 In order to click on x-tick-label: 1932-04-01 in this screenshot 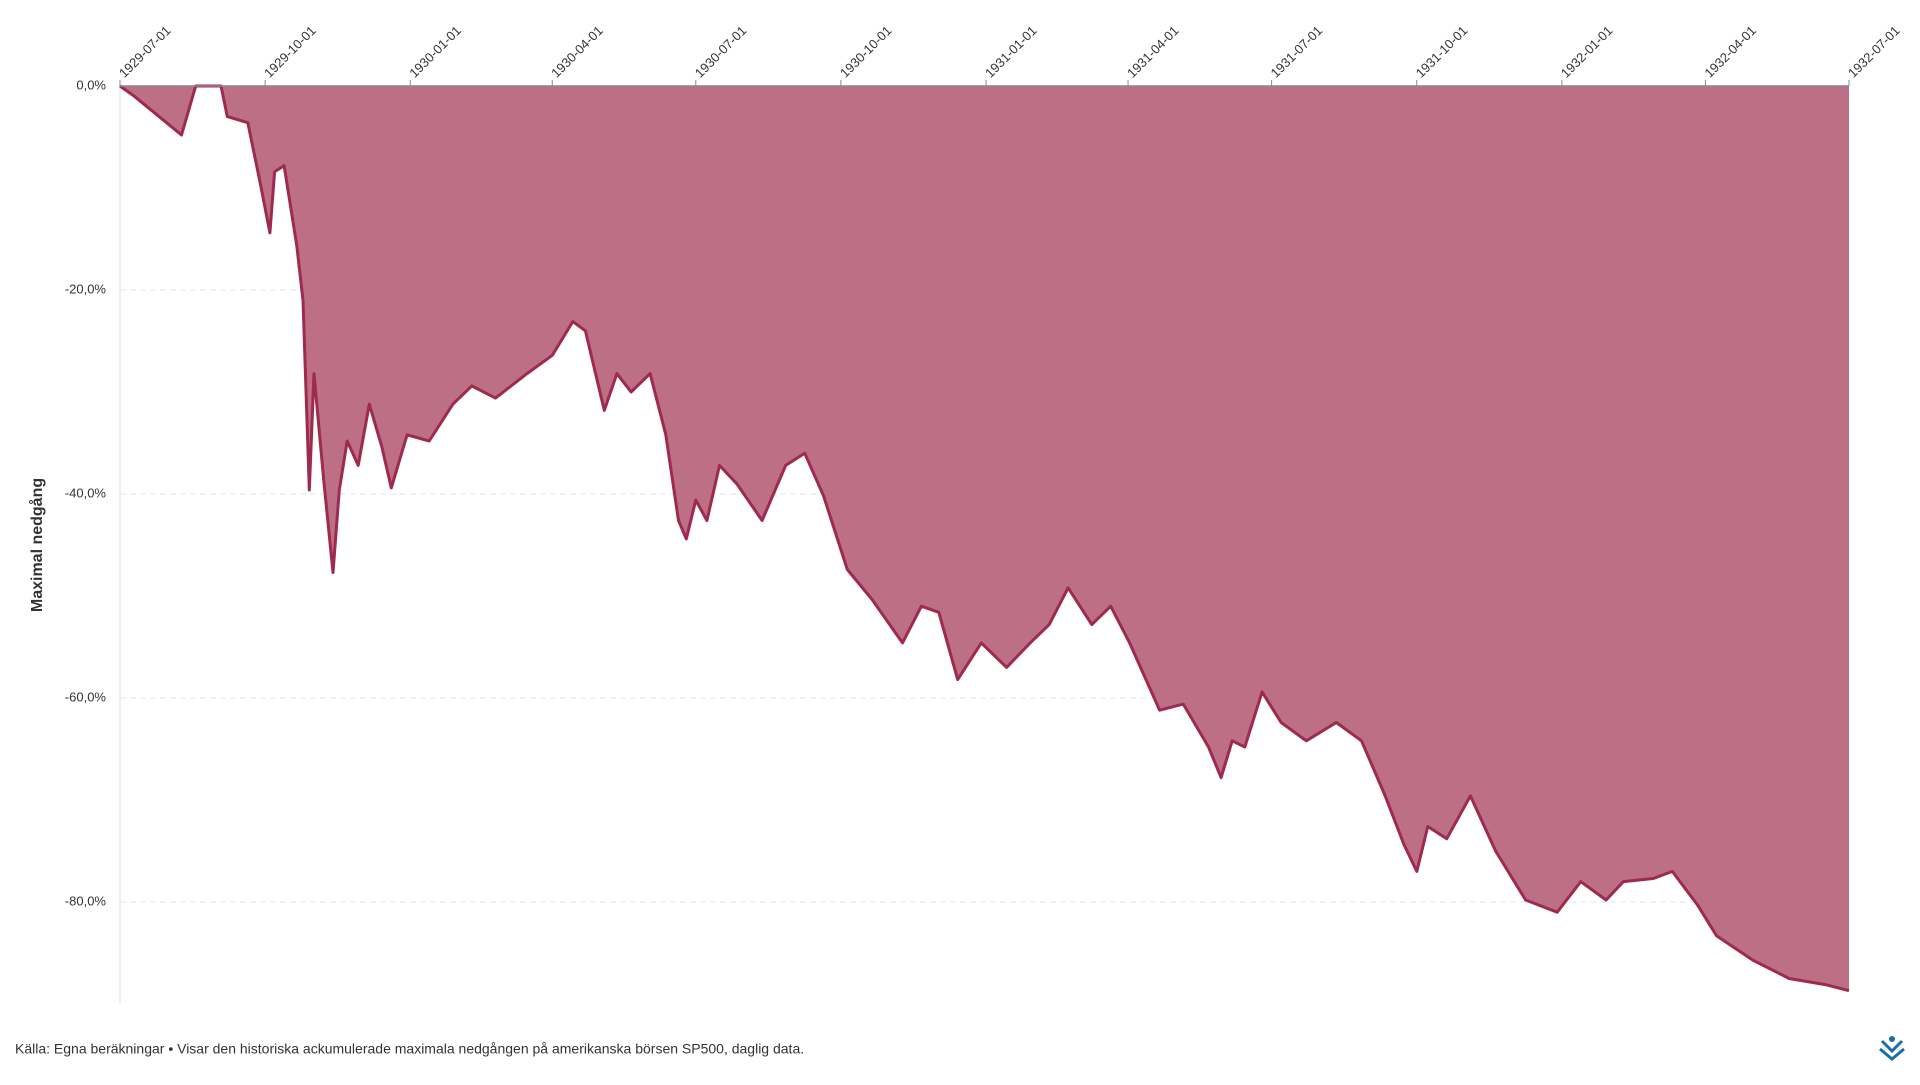, I will do `click(1730, 52)`.